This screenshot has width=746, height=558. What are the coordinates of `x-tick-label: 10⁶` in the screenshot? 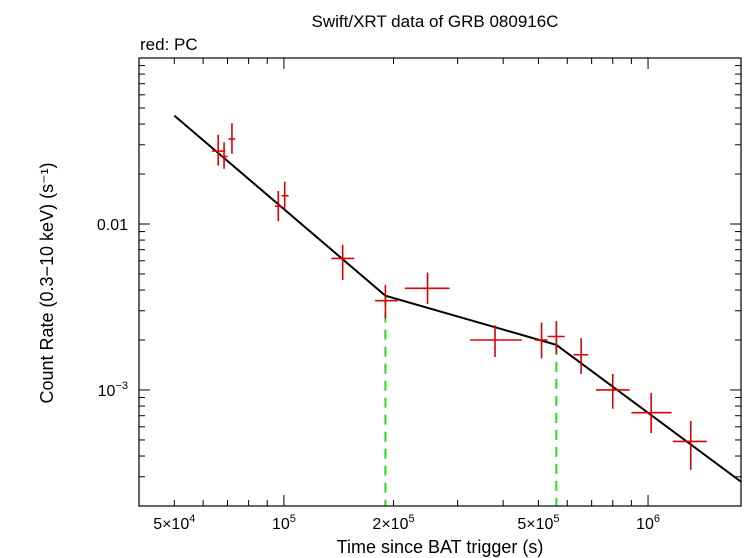 It's located at (648, 523).